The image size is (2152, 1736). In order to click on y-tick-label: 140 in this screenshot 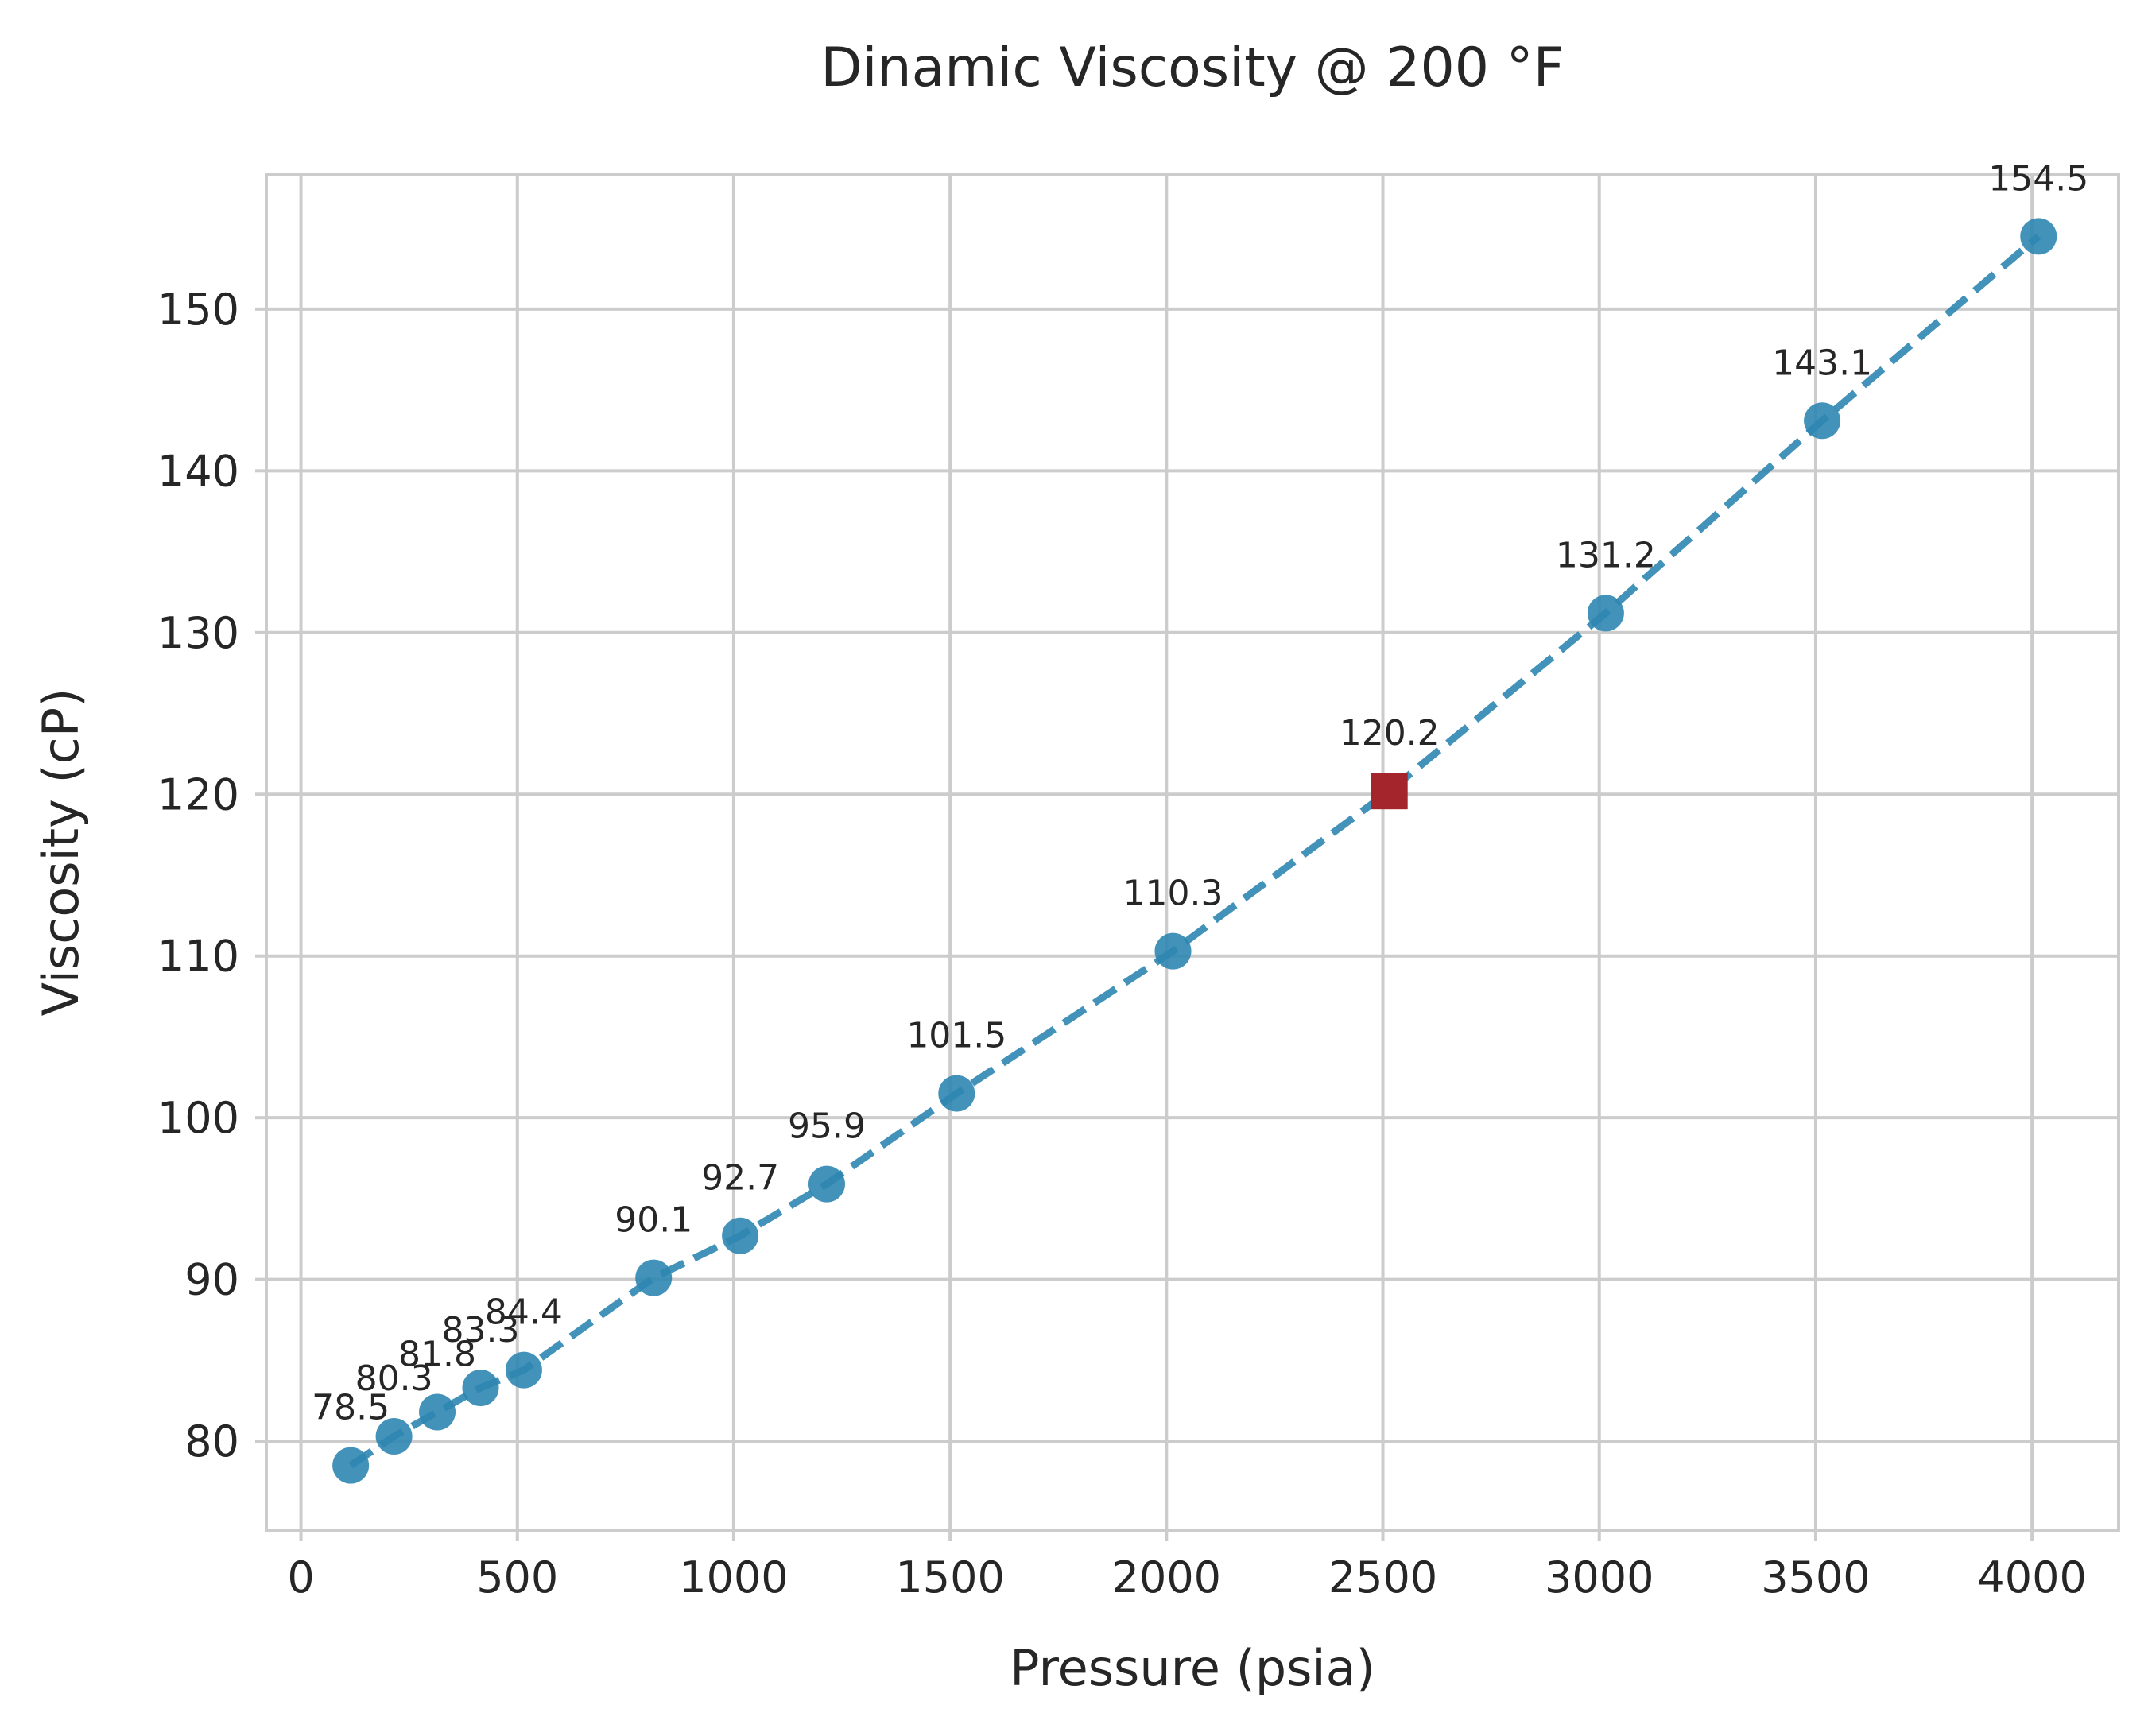, I will do `click(198, 471)`.